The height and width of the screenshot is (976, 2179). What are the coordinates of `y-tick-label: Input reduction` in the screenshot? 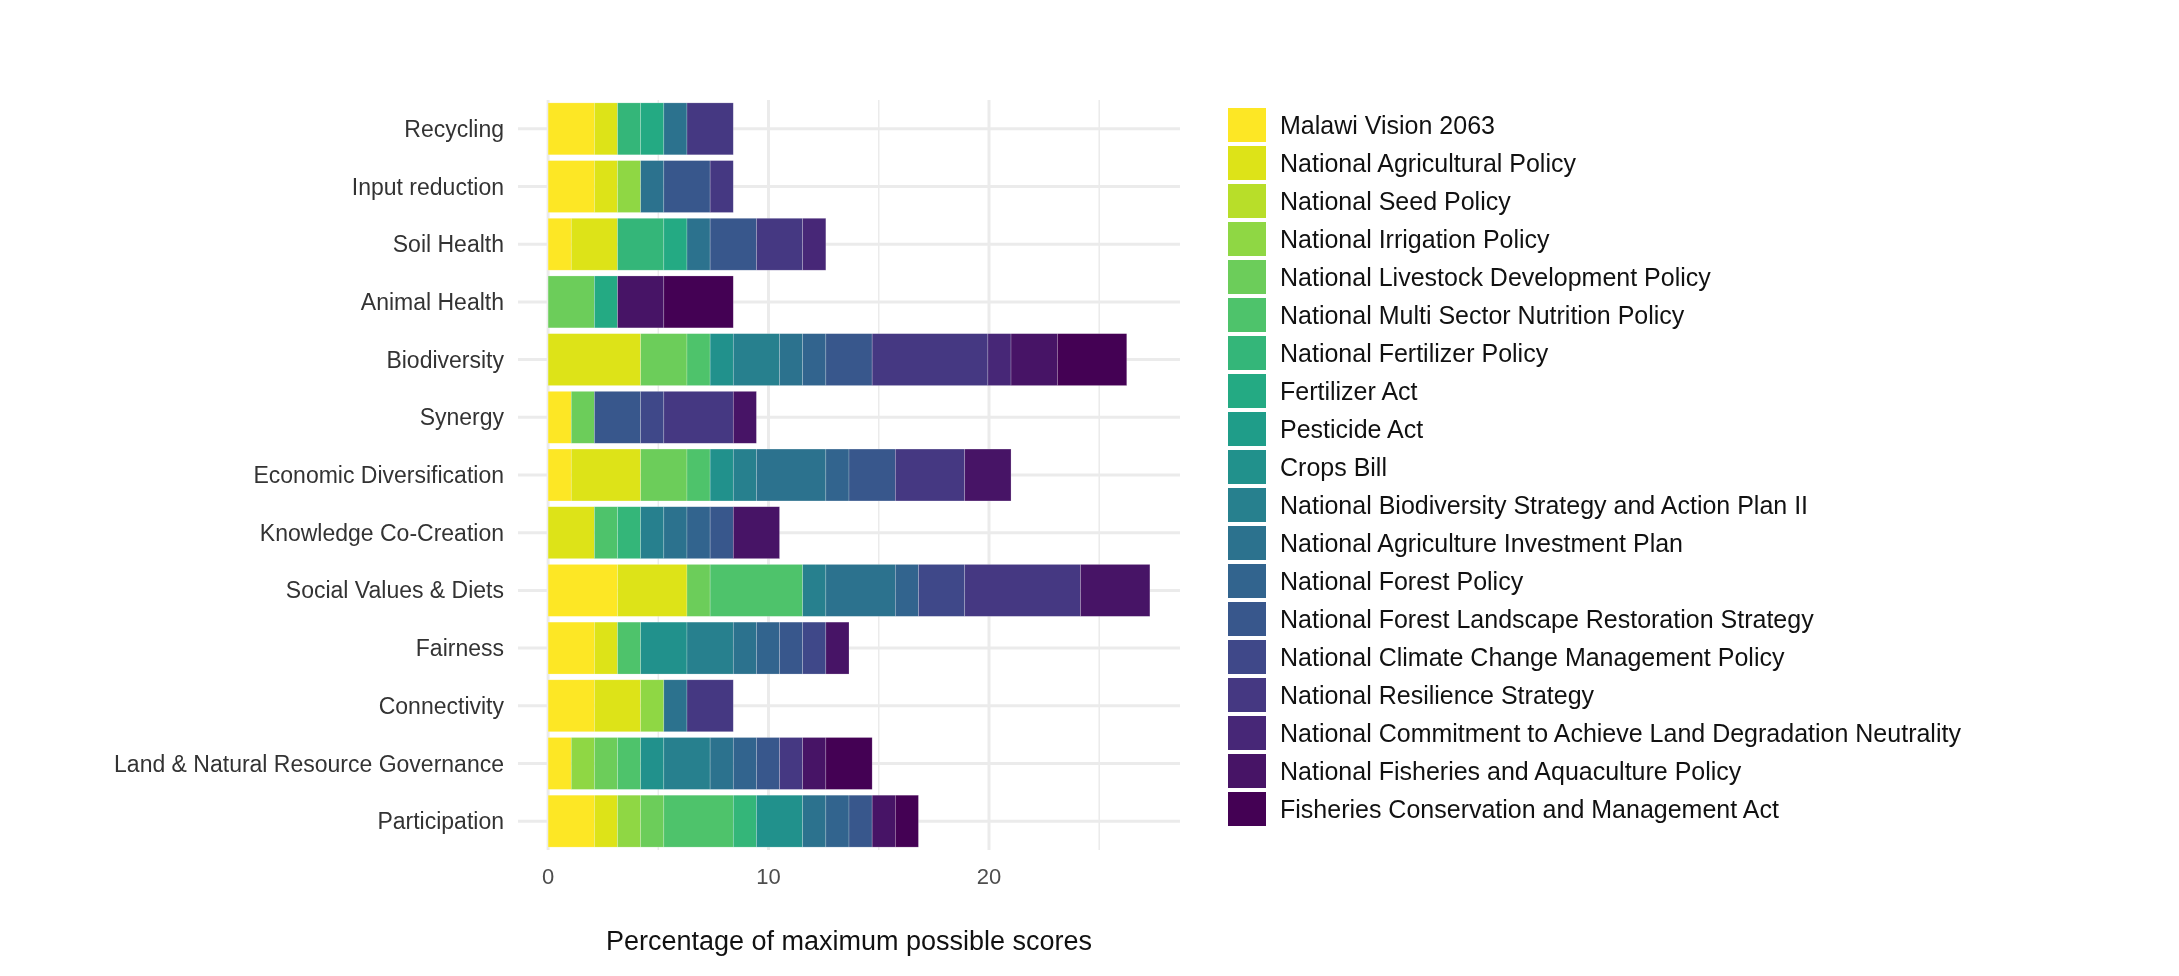 It's located at (427, 186).